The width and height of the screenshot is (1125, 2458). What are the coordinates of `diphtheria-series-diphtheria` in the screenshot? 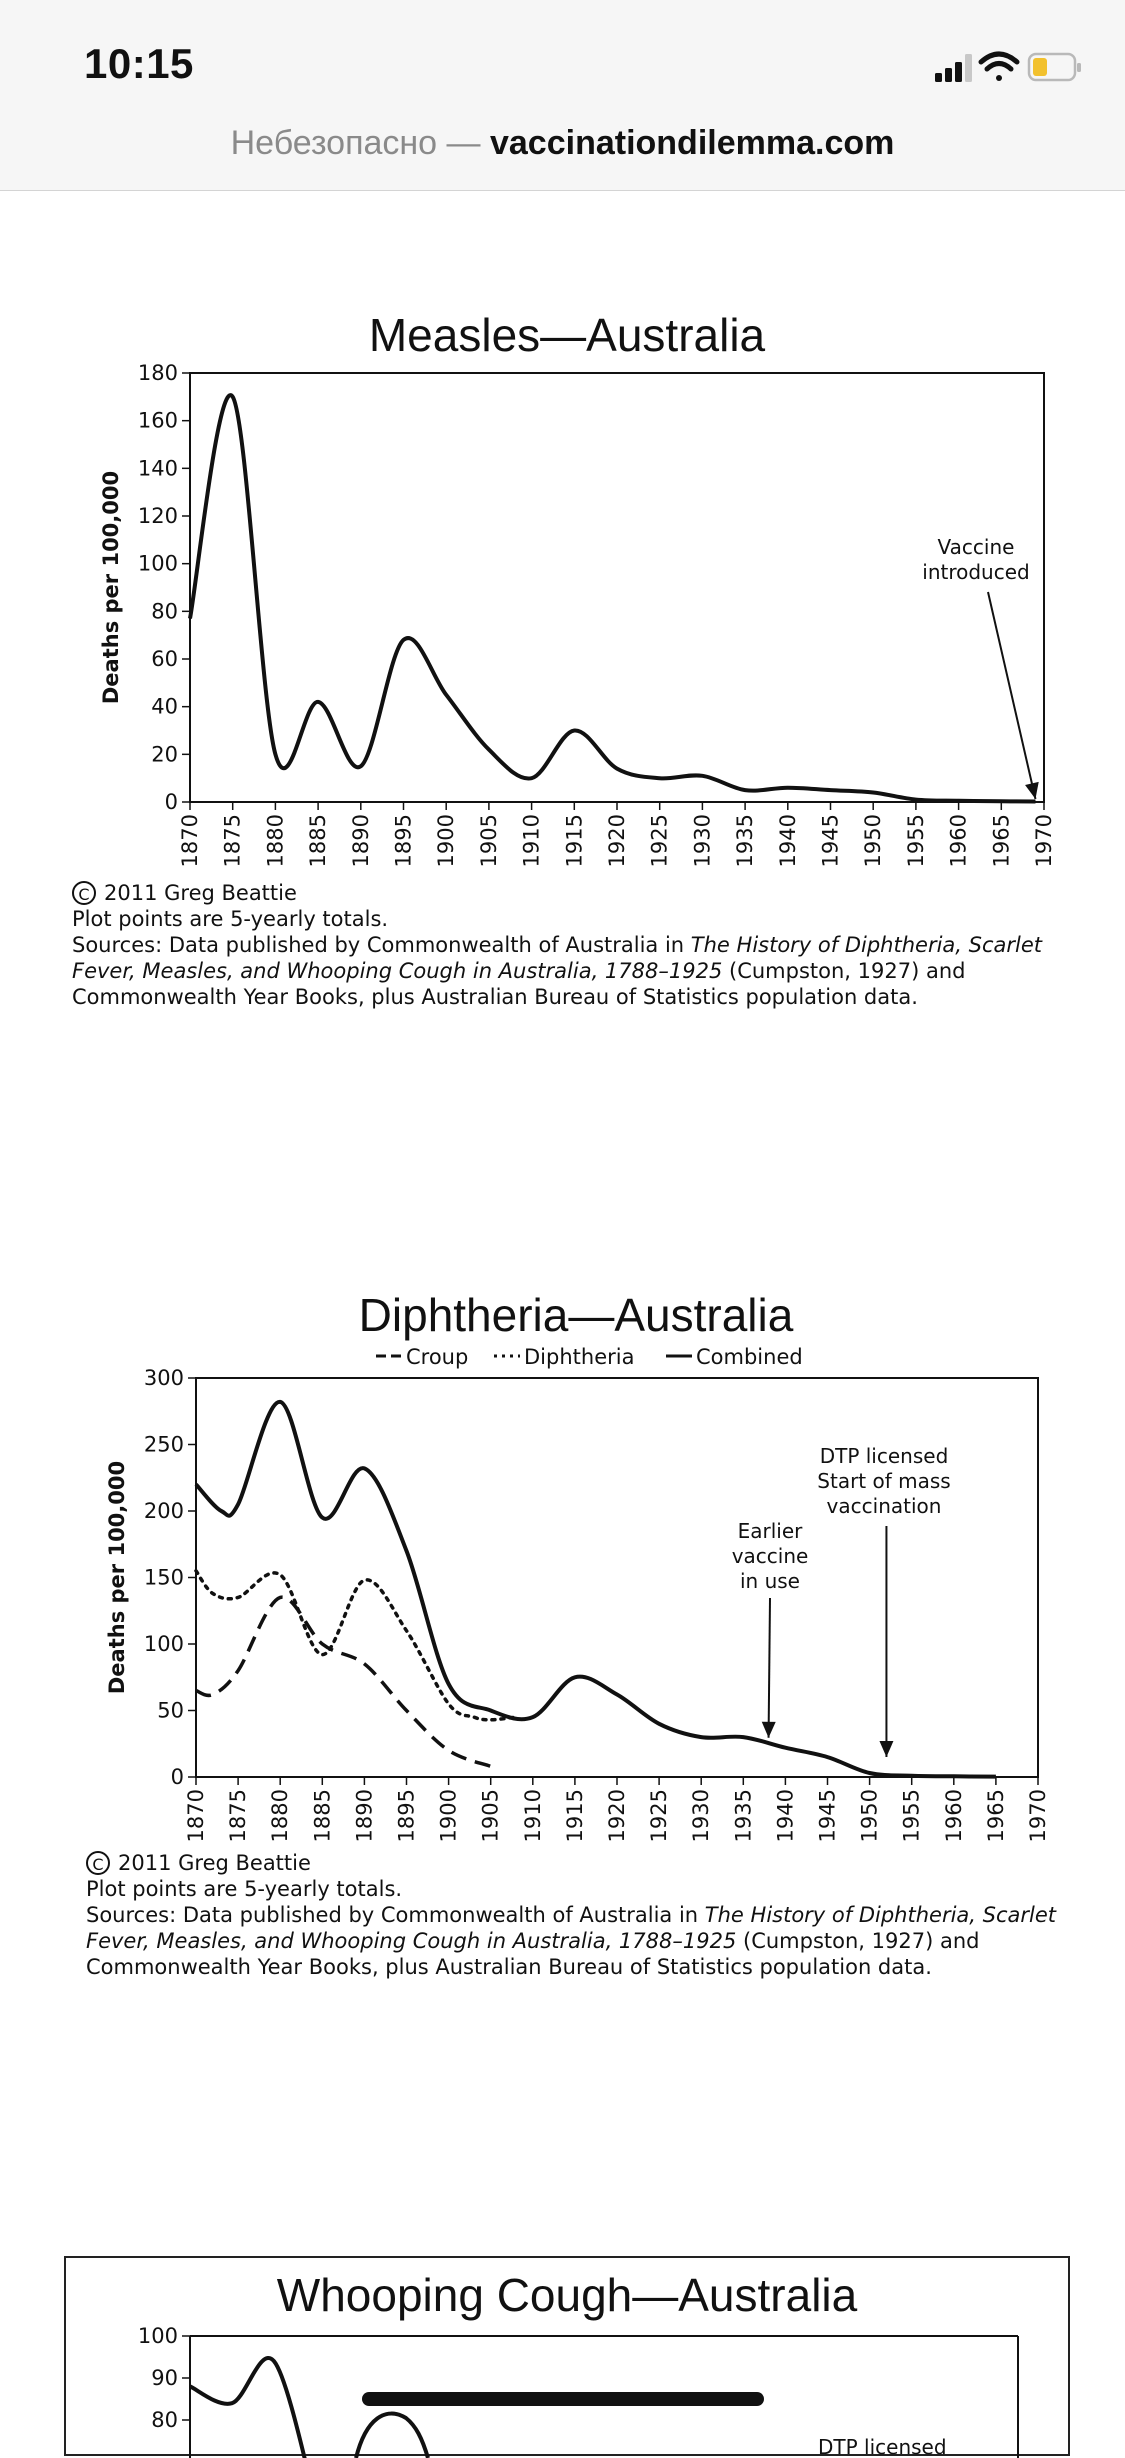 It's located at (356, 1645).